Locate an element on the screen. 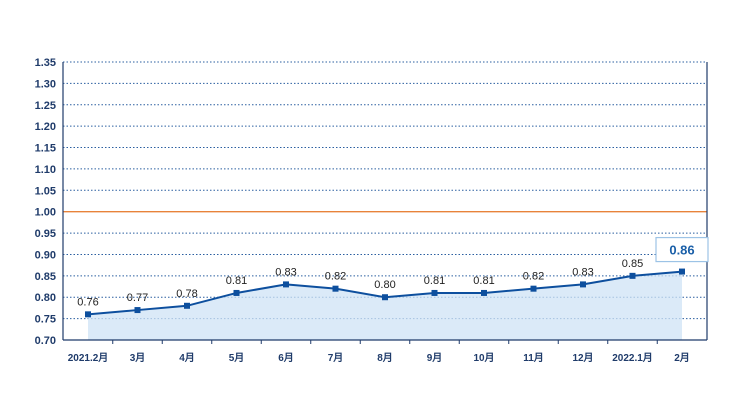 The height and width of the screenshot is (400, 740). x-tick-label: 8月 is located at coordinates (385, 358).